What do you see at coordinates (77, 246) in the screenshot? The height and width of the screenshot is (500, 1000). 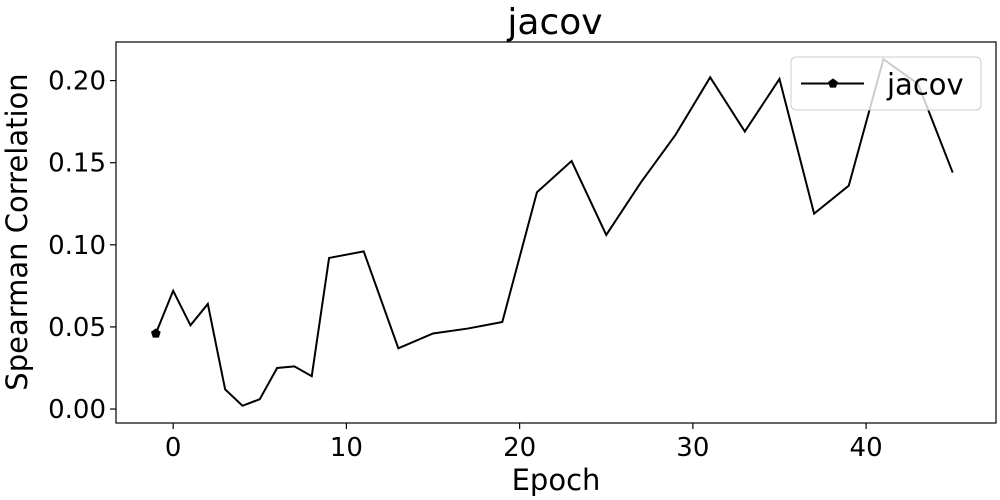 I see `y-tick-label: 0.10` at bounding box center [77, 246].